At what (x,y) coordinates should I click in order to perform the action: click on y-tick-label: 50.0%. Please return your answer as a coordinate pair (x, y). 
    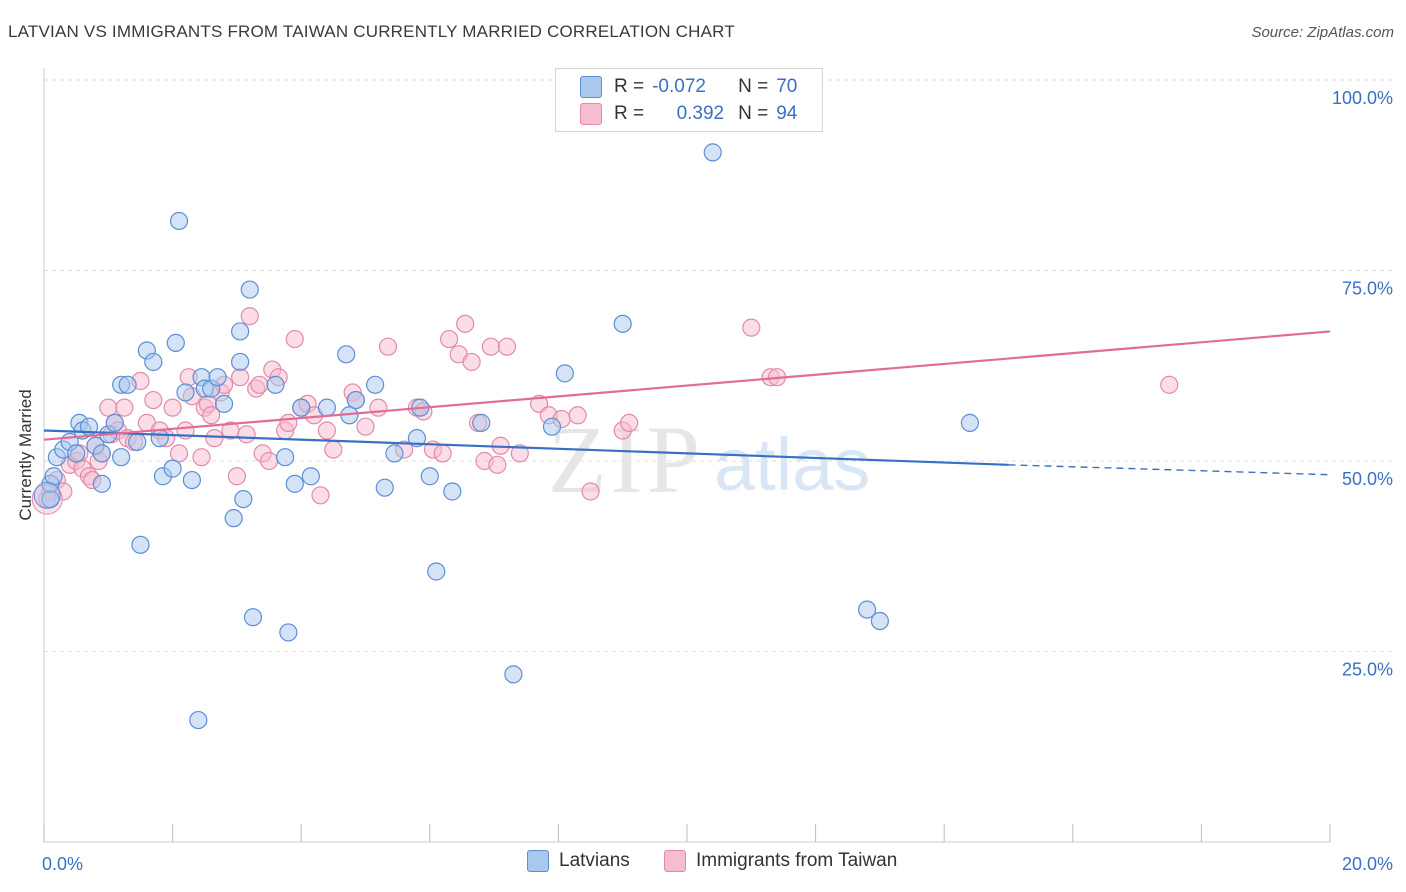
    Looking at the image, I should click on (1367, 479).